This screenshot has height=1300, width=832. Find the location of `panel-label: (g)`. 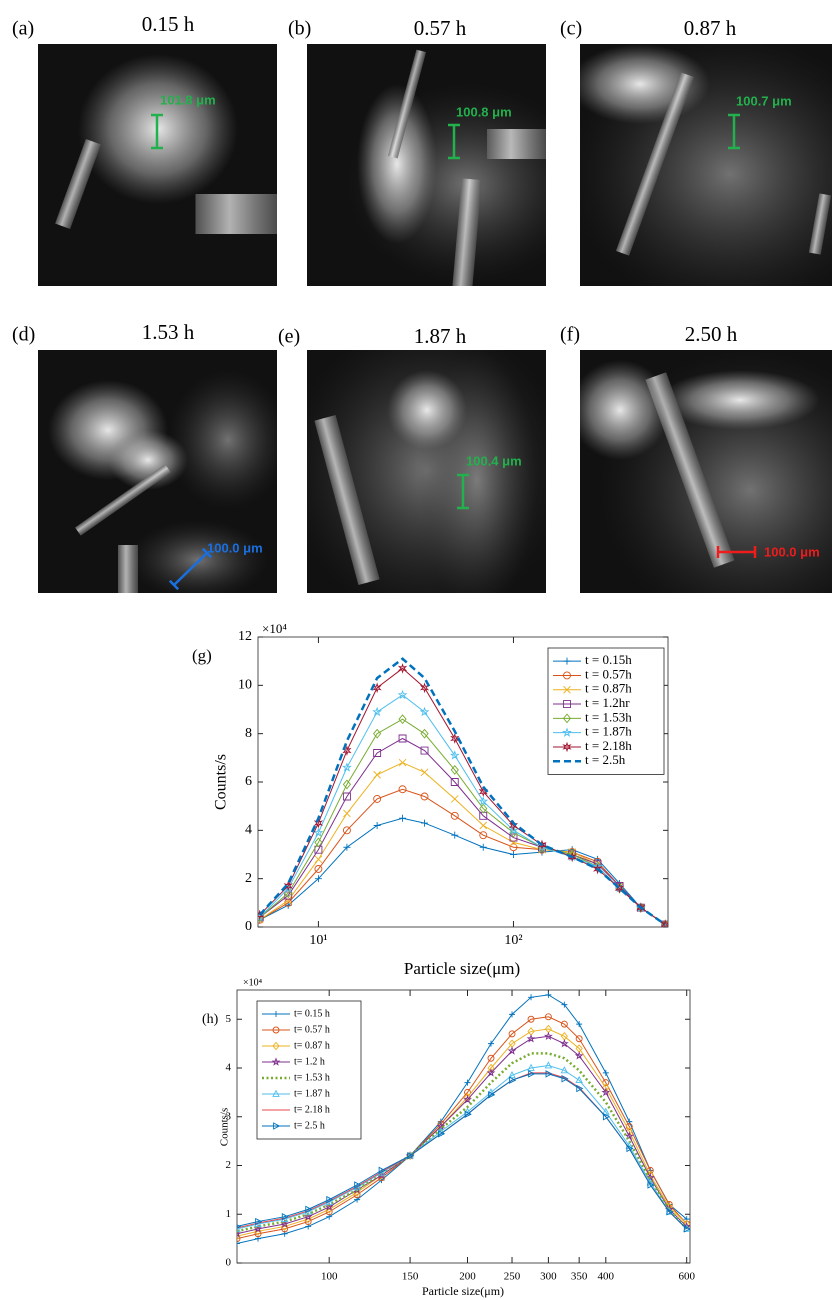

panel-label: (g) is located at coordinates (202, 655).